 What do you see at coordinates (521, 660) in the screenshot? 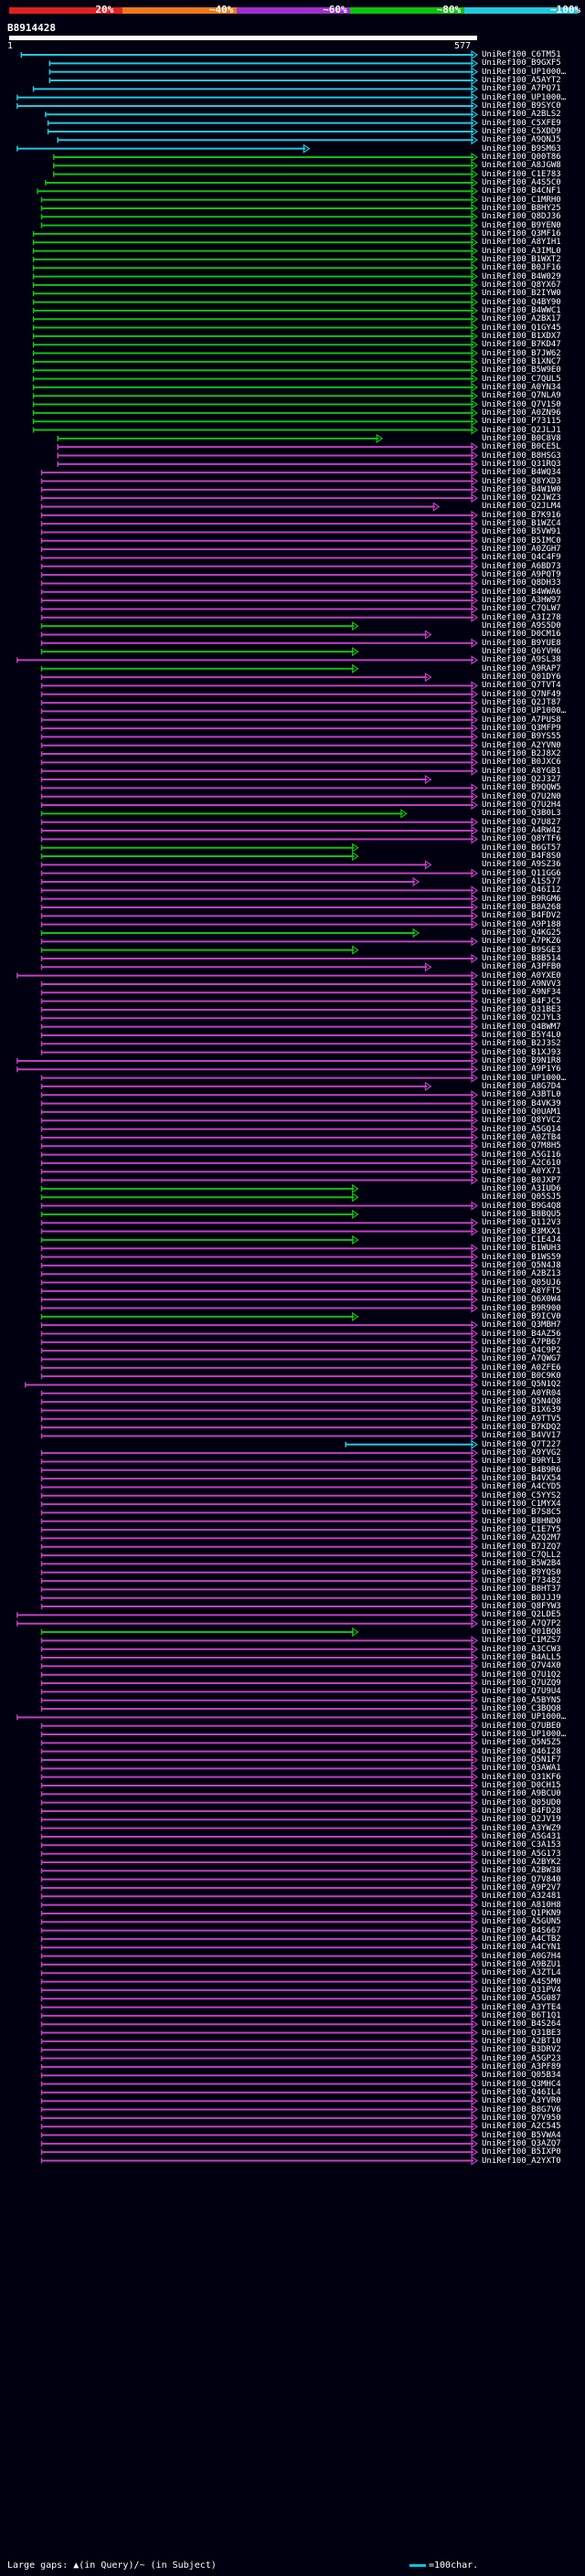
I see `hit-label: UniRef100_A9SL38` at bounding box center [521, 660].